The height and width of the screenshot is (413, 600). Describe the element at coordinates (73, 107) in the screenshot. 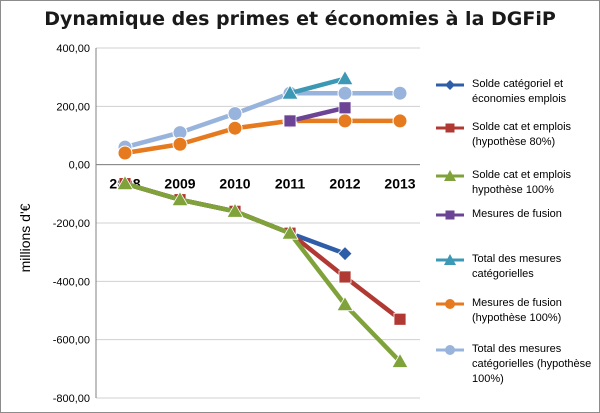

I see `y-tick-label: 200,00` at that location.